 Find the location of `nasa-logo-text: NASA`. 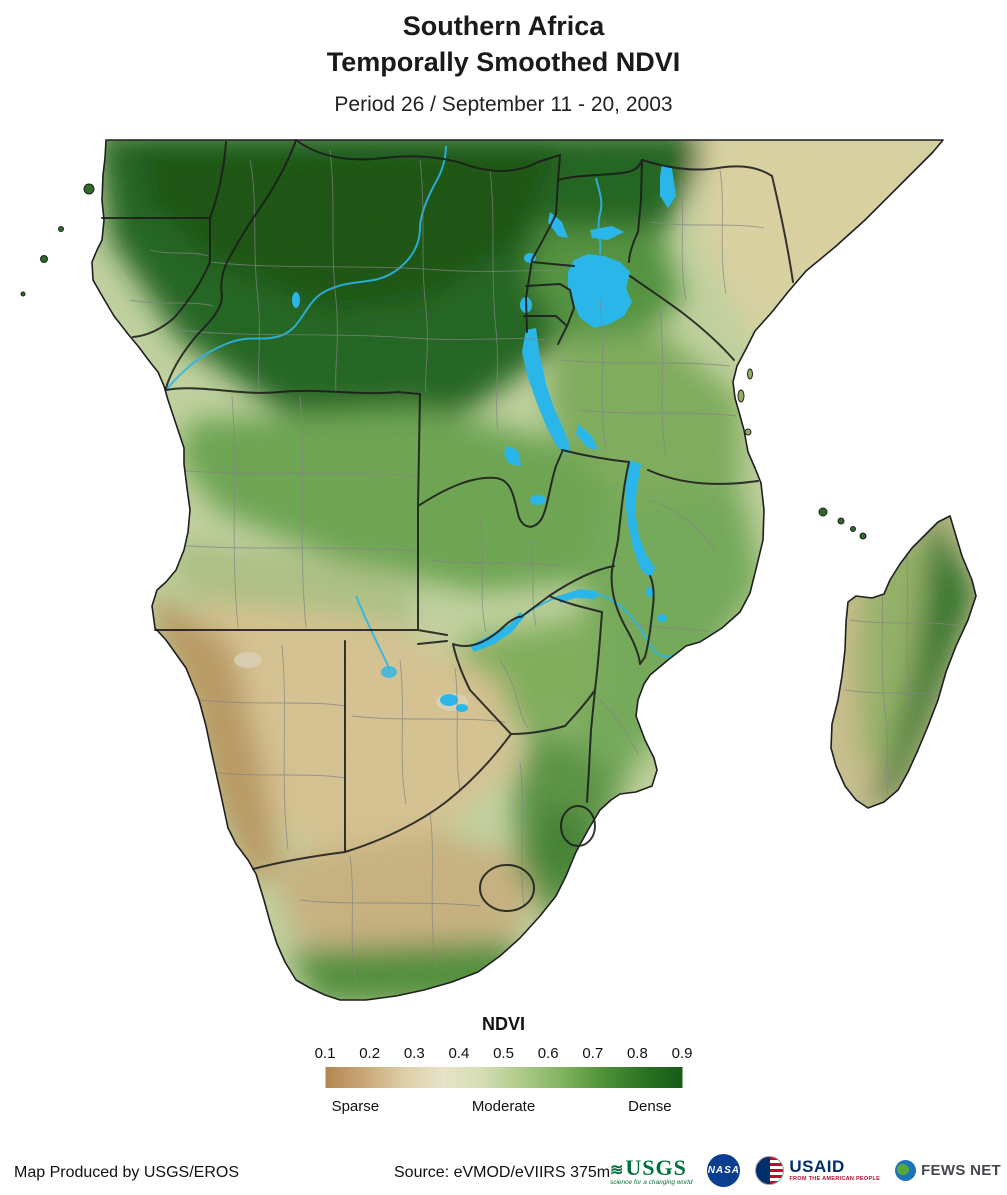

nasa-logo-text: NASA is located at coordinates (724, 1170).